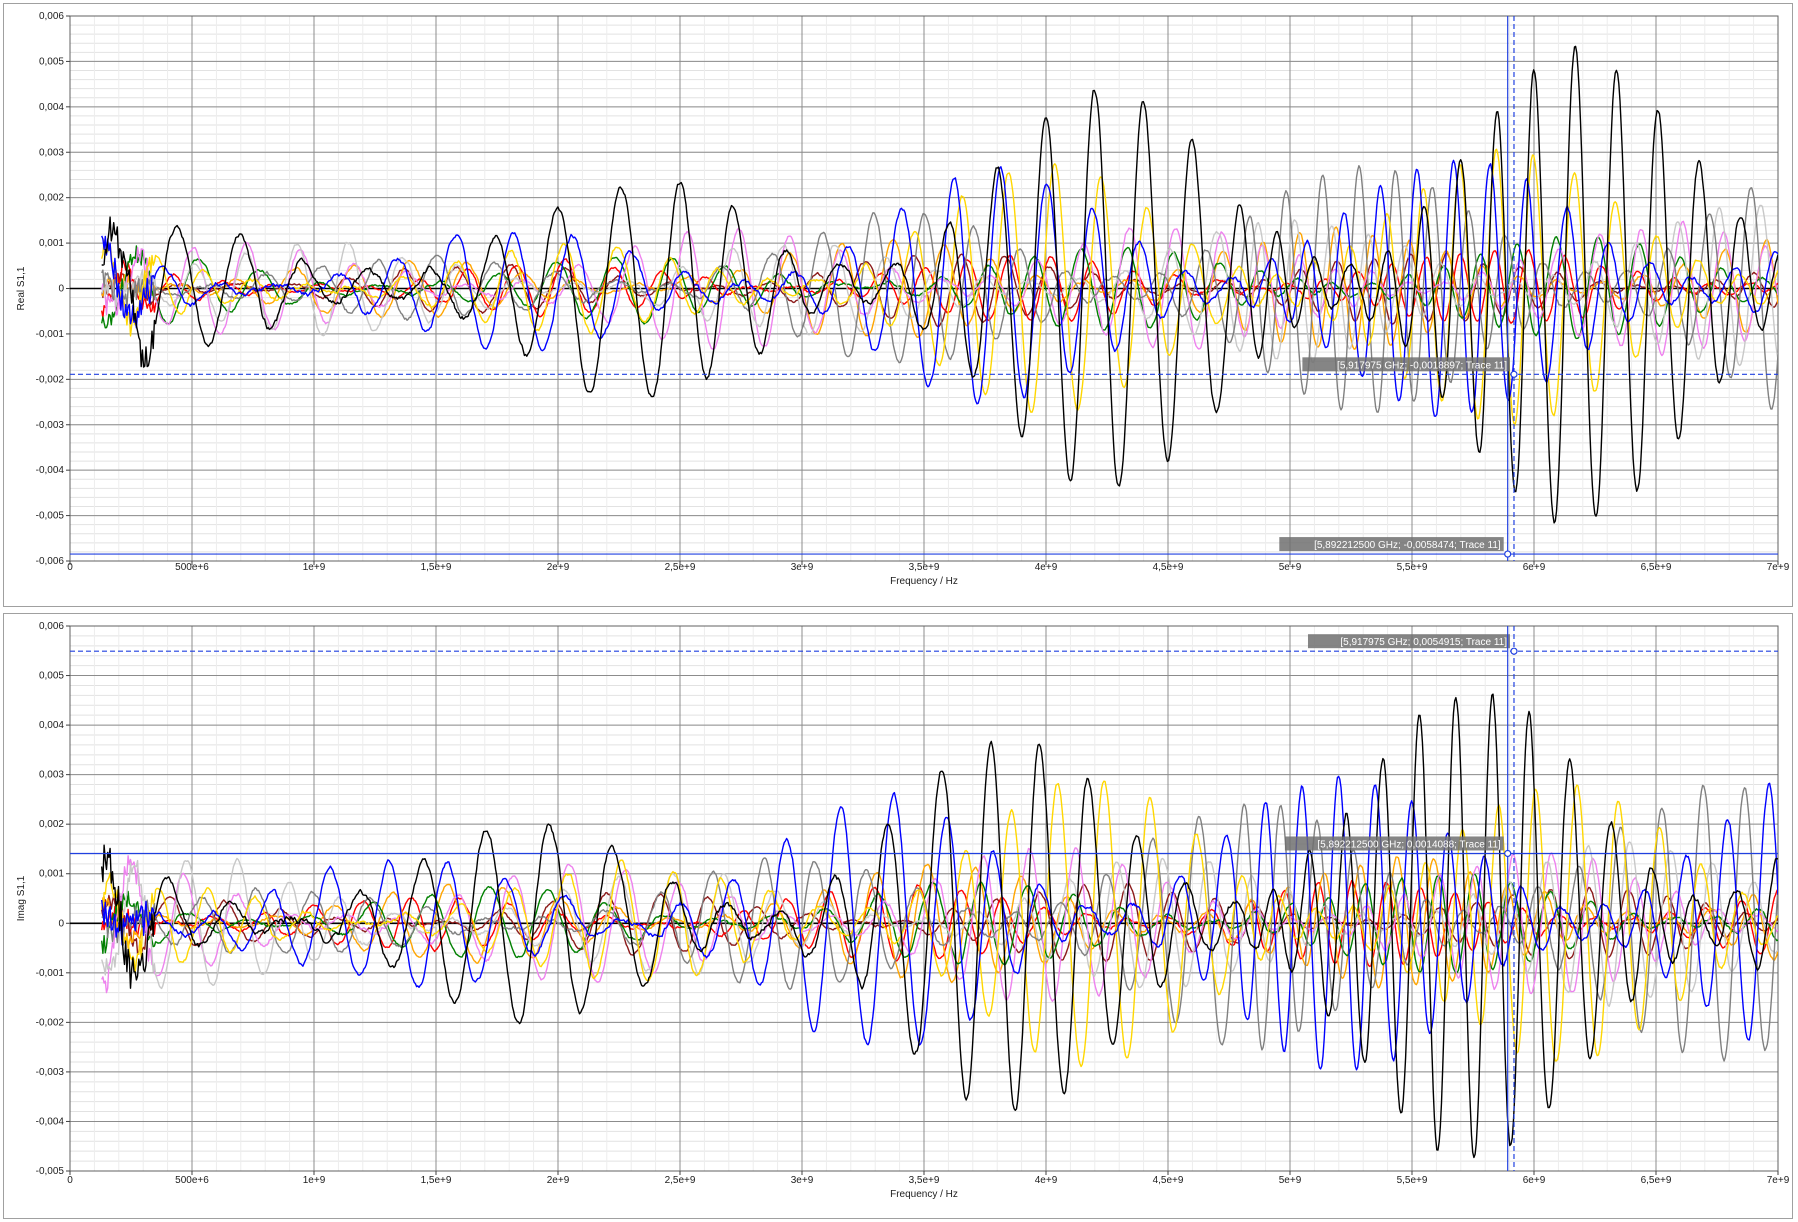  Describe the element at coordinates (21, 898) in the screenshot. I see `y-axis-title: Imag S1,1` at that location.